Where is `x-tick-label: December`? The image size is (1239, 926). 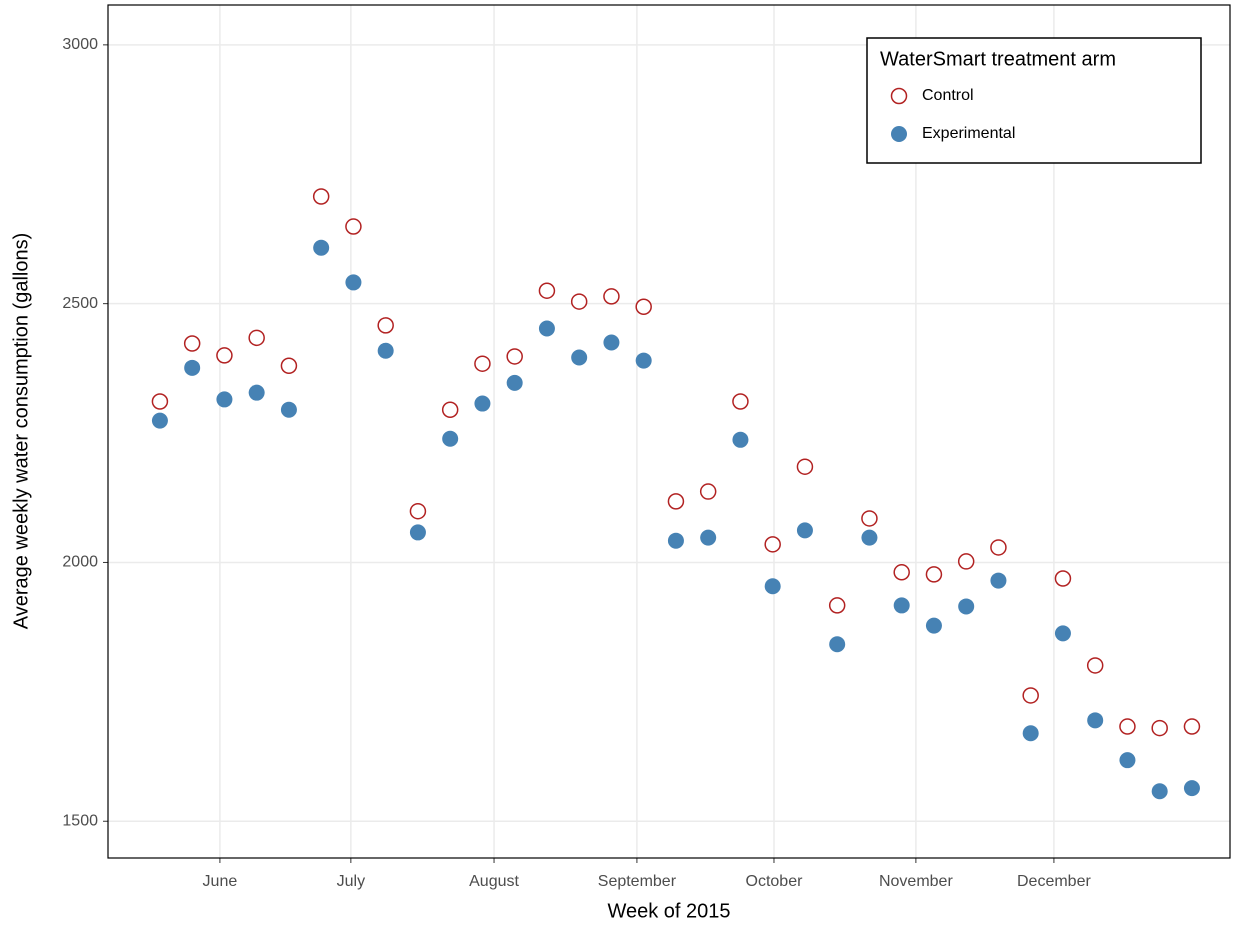 x-tick-label: December is located at coordinates (1054, 881).